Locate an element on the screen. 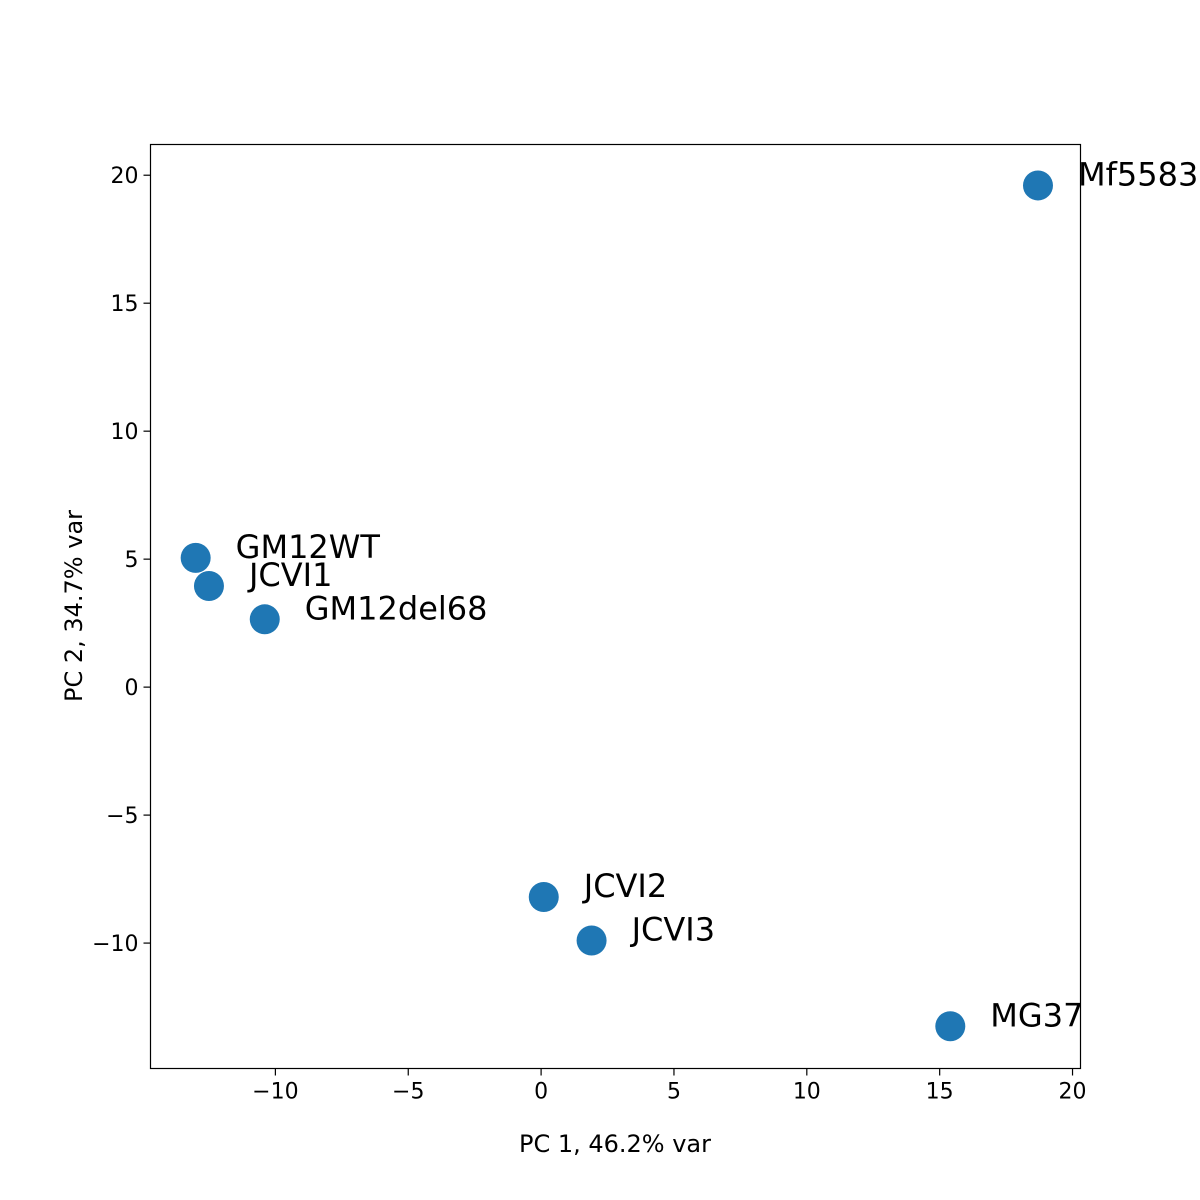 The height and width of the screenshot is (1200, 1200). x-tick-label: −5 is located at coordinates (408, 1092).